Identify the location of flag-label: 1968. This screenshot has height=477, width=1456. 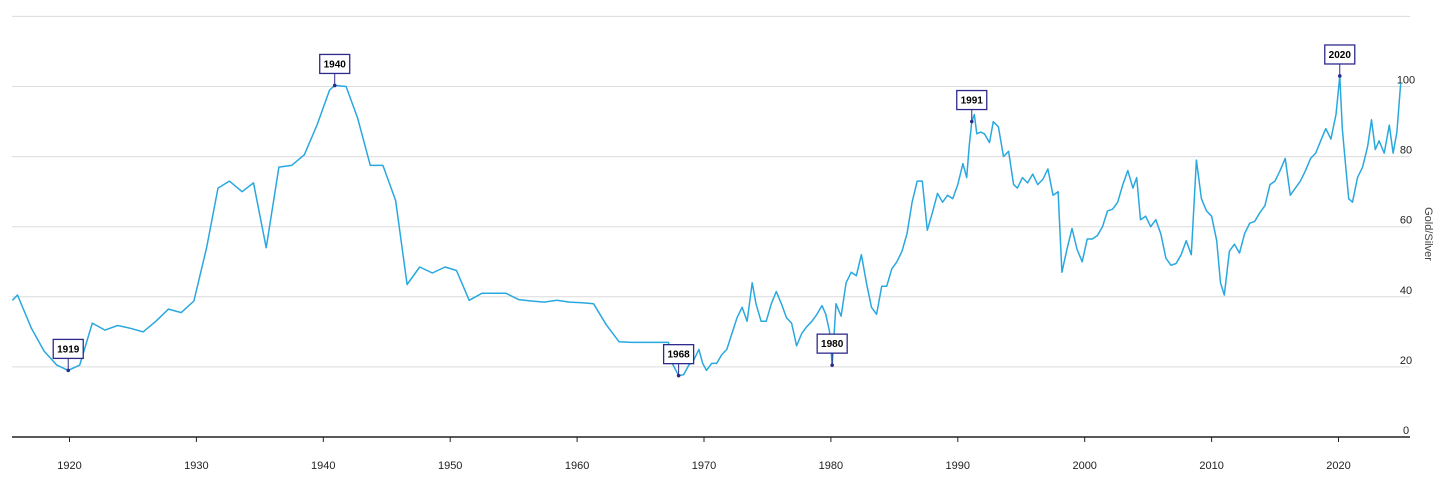
(678, 355).